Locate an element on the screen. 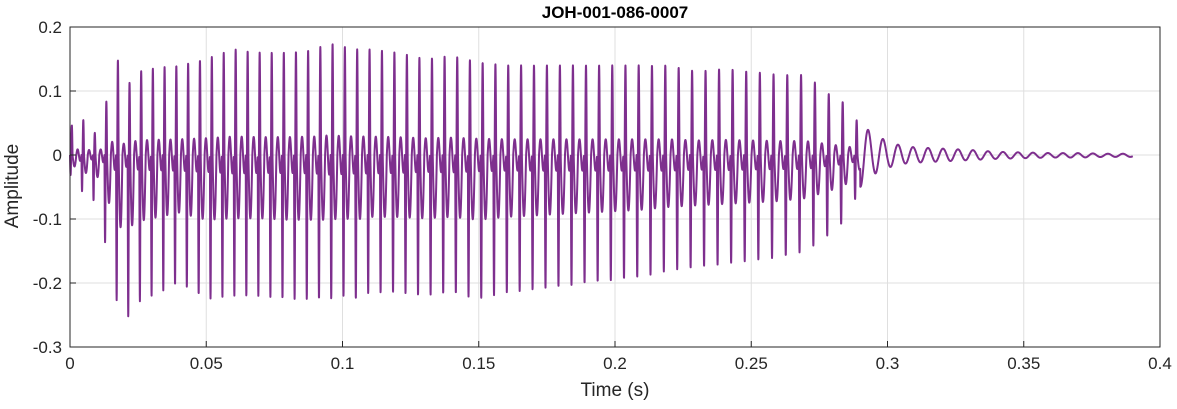 Image resolution: width=1177 pixels, height=409 pixels. x-tick-label: 0.4 is located at coordinates (1160, 363).